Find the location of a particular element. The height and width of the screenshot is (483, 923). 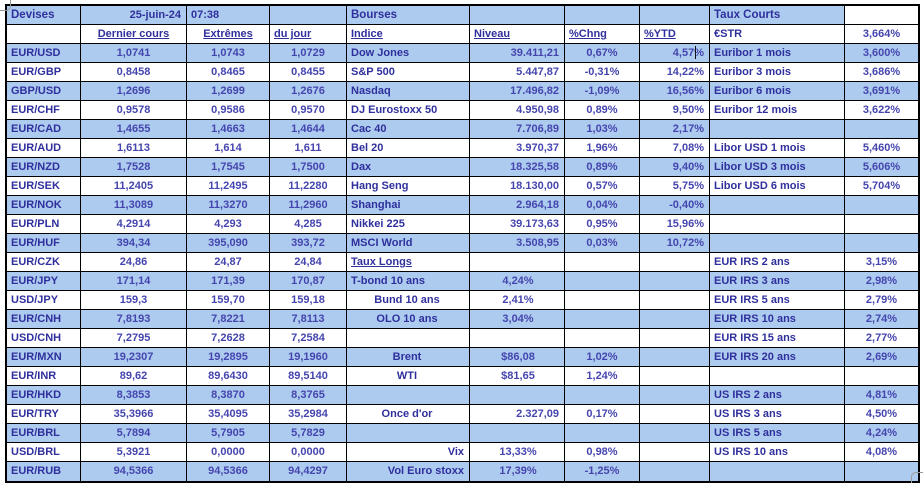

extreme-low-cell: 89,5140 is located at coordinates (308, 376).